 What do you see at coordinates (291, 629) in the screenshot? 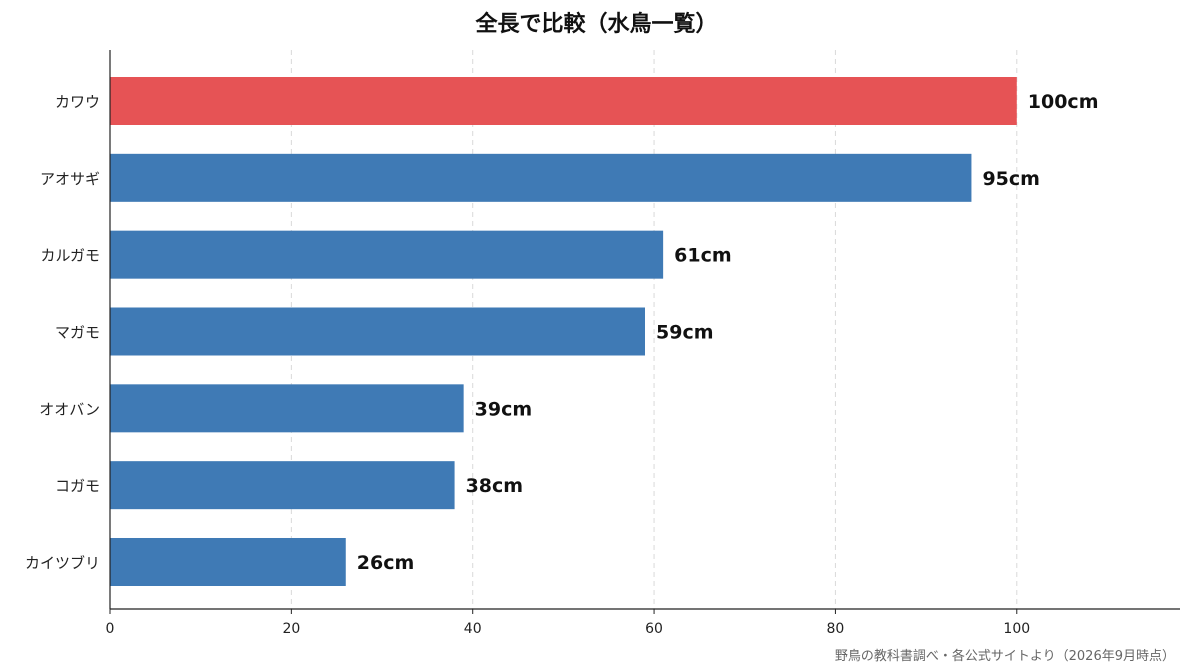
I see `x-tick-label: 20` at bounding box center [291, 629].